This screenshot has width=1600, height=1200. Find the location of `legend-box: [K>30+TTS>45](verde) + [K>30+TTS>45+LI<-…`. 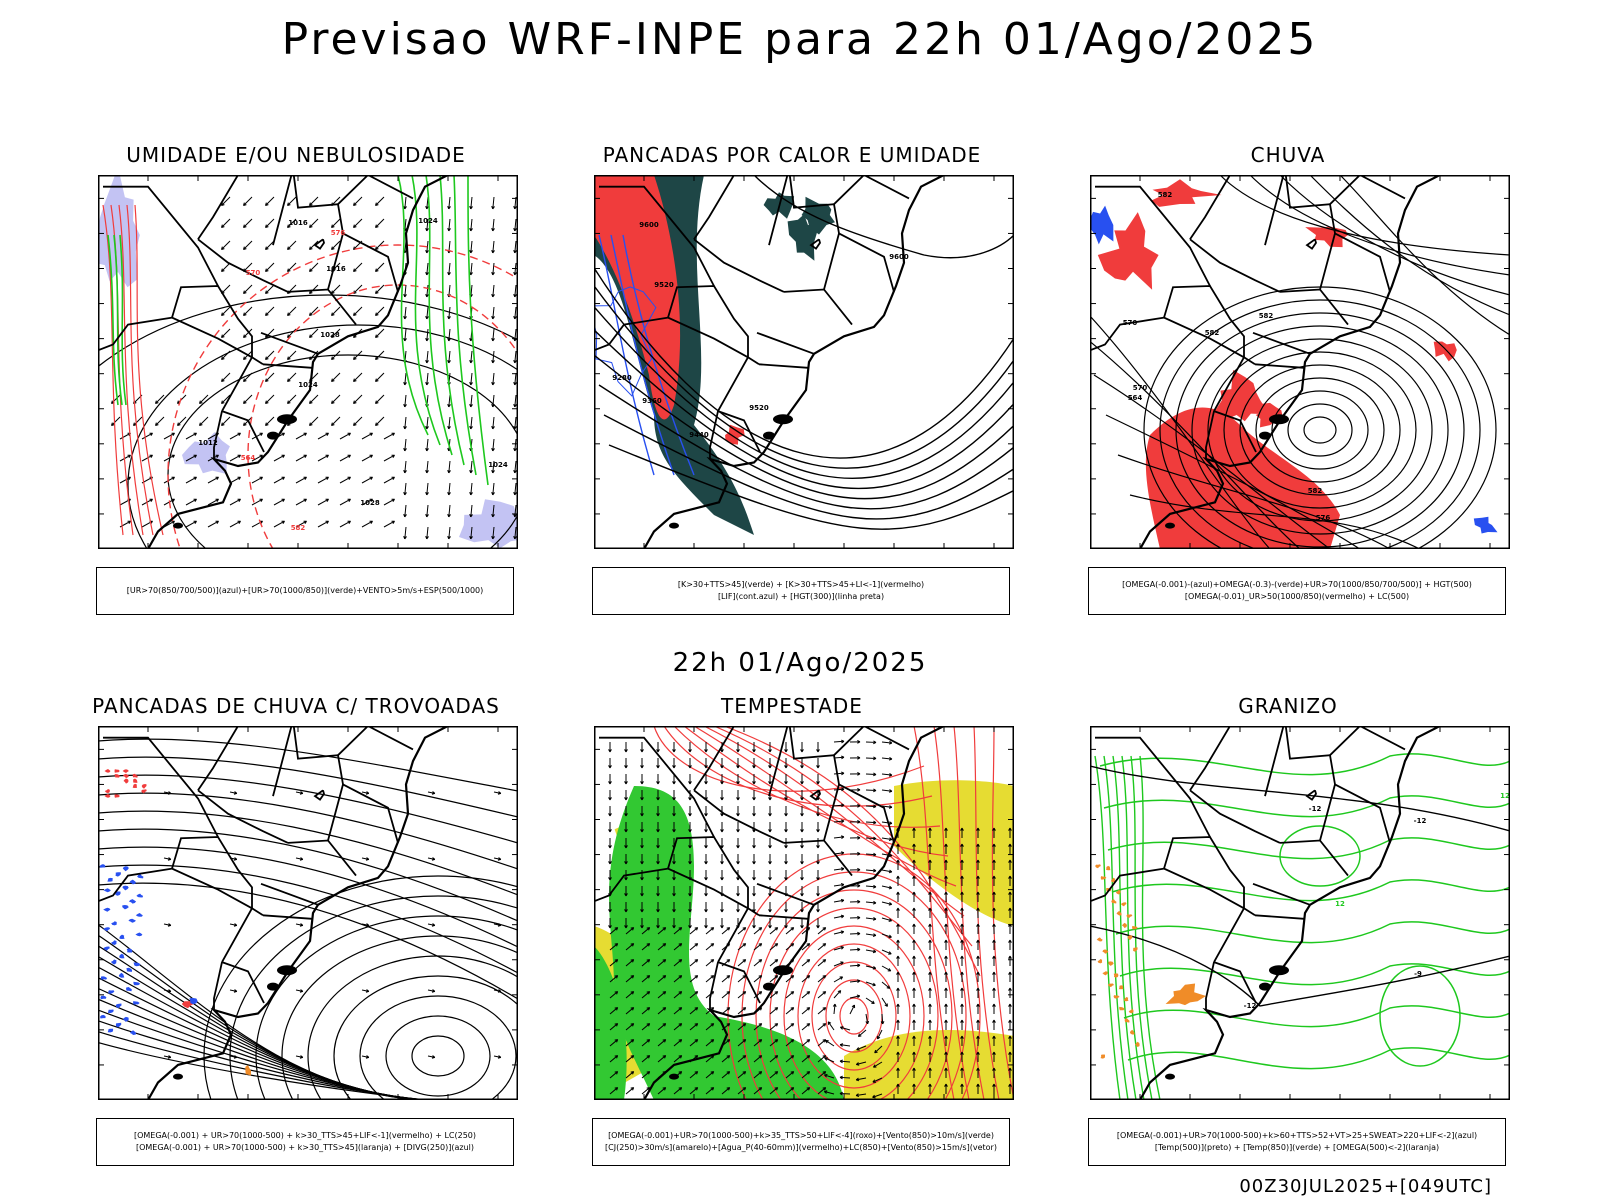

legend-box: [K>30+TTS>45](verde) + [K>30+TTS>45+LI<-… is located at coordinates (801, 591).